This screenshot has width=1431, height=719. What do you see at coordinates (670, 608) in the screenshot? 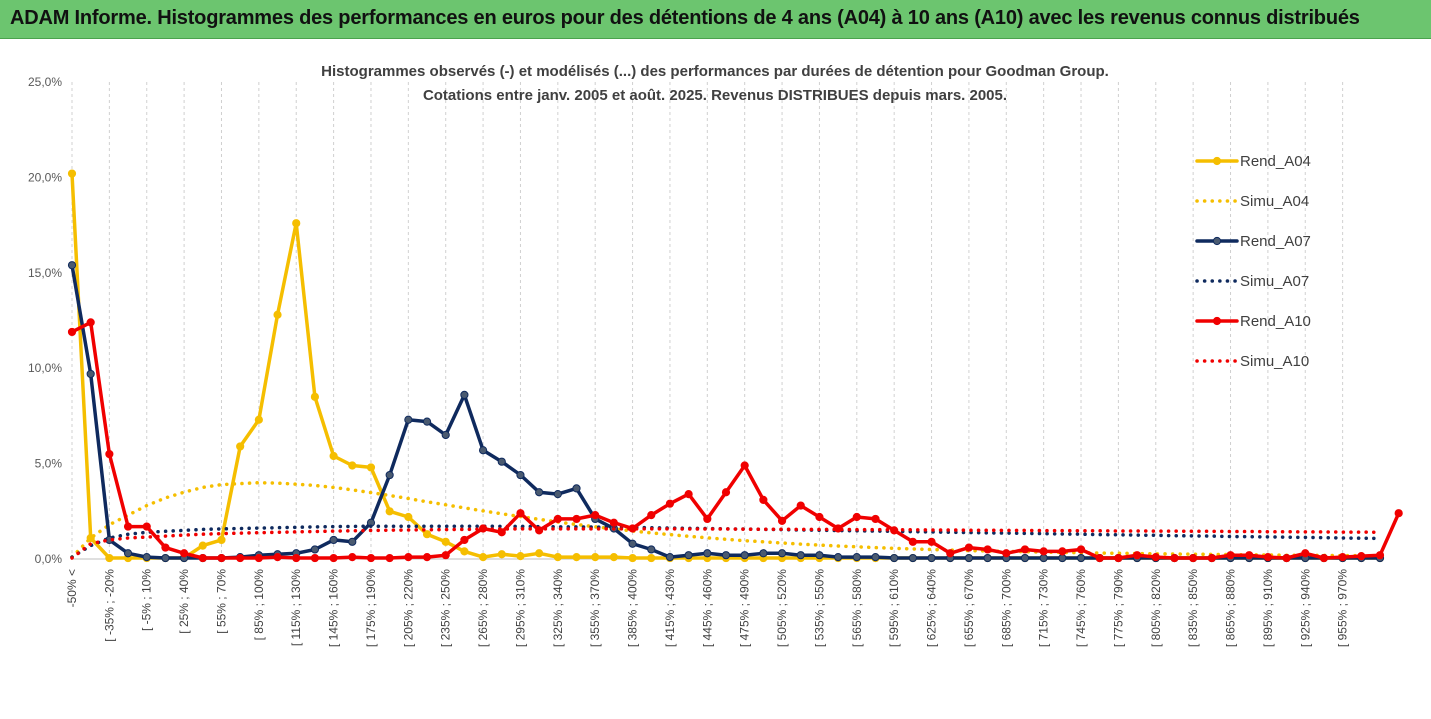
I see `x-tick-label: [ 415% ; 430%` at bounding box center [670, 608].